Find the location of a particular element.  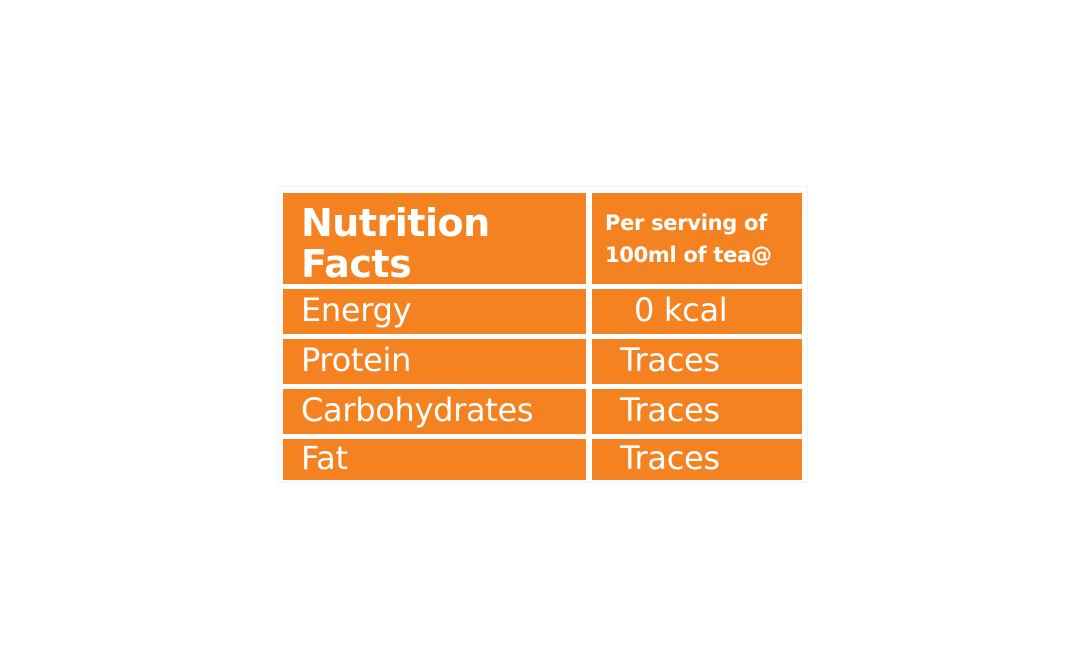

table-row-fat-label-cell: Fat is located at coordinates (434, 459).